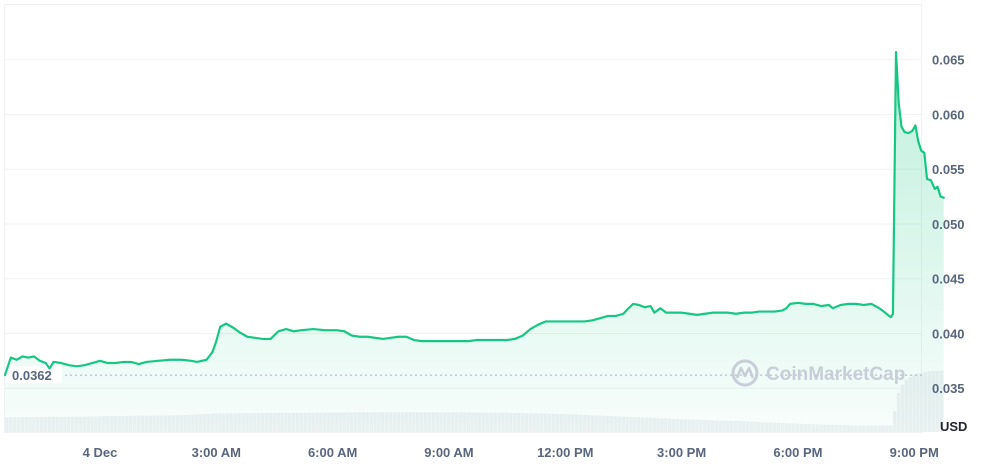 Image resolution: width=985 pixels, height=472 pixels. I want to click on y-tick-label-5: 0.060, so click(948, 114).